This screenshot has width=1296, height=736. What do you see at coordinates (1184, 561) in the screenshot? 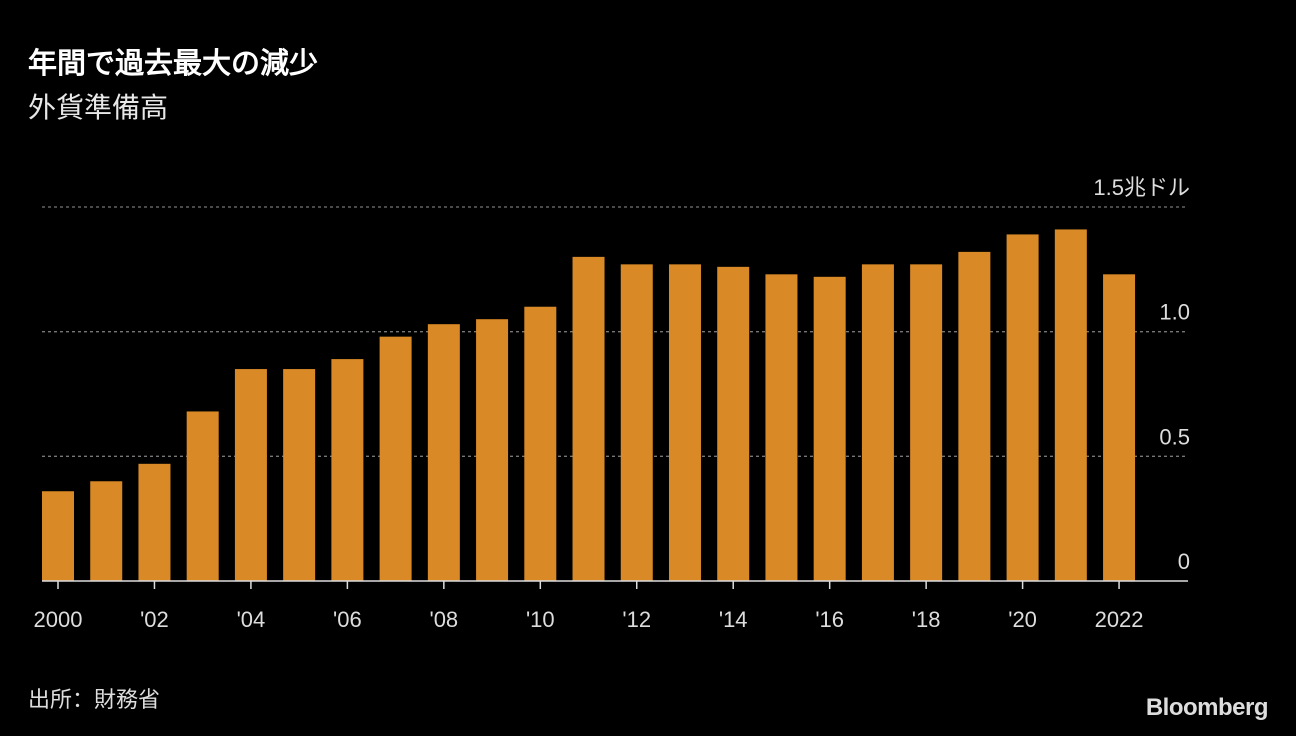
I see `y-tick-label: 0` at bounding box center [1184, 561].